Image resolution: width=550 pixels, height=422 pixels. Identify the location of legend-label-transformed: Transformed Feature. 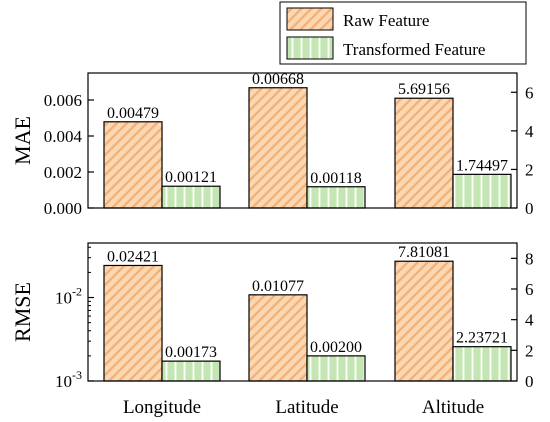
(414, 49).